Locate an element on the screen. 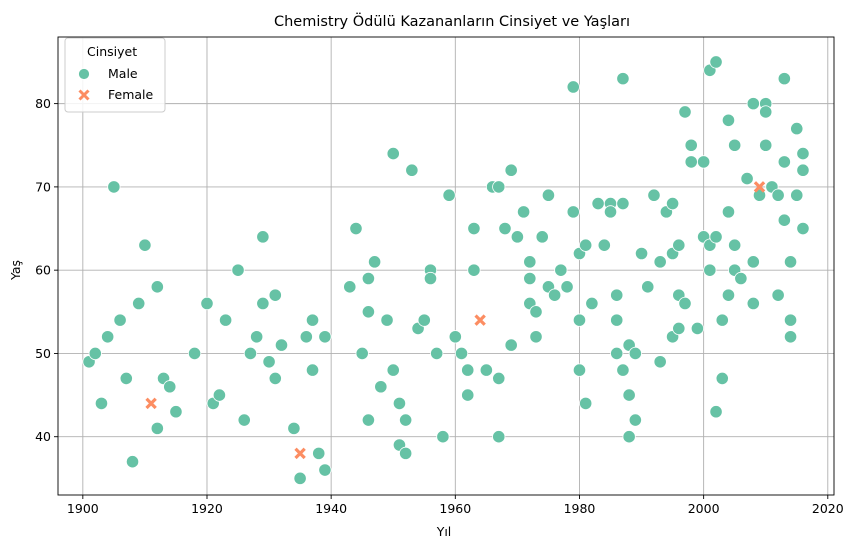 The height and width of the screenshot is (548, 849). legend-box is located at coordinates (115, 75).